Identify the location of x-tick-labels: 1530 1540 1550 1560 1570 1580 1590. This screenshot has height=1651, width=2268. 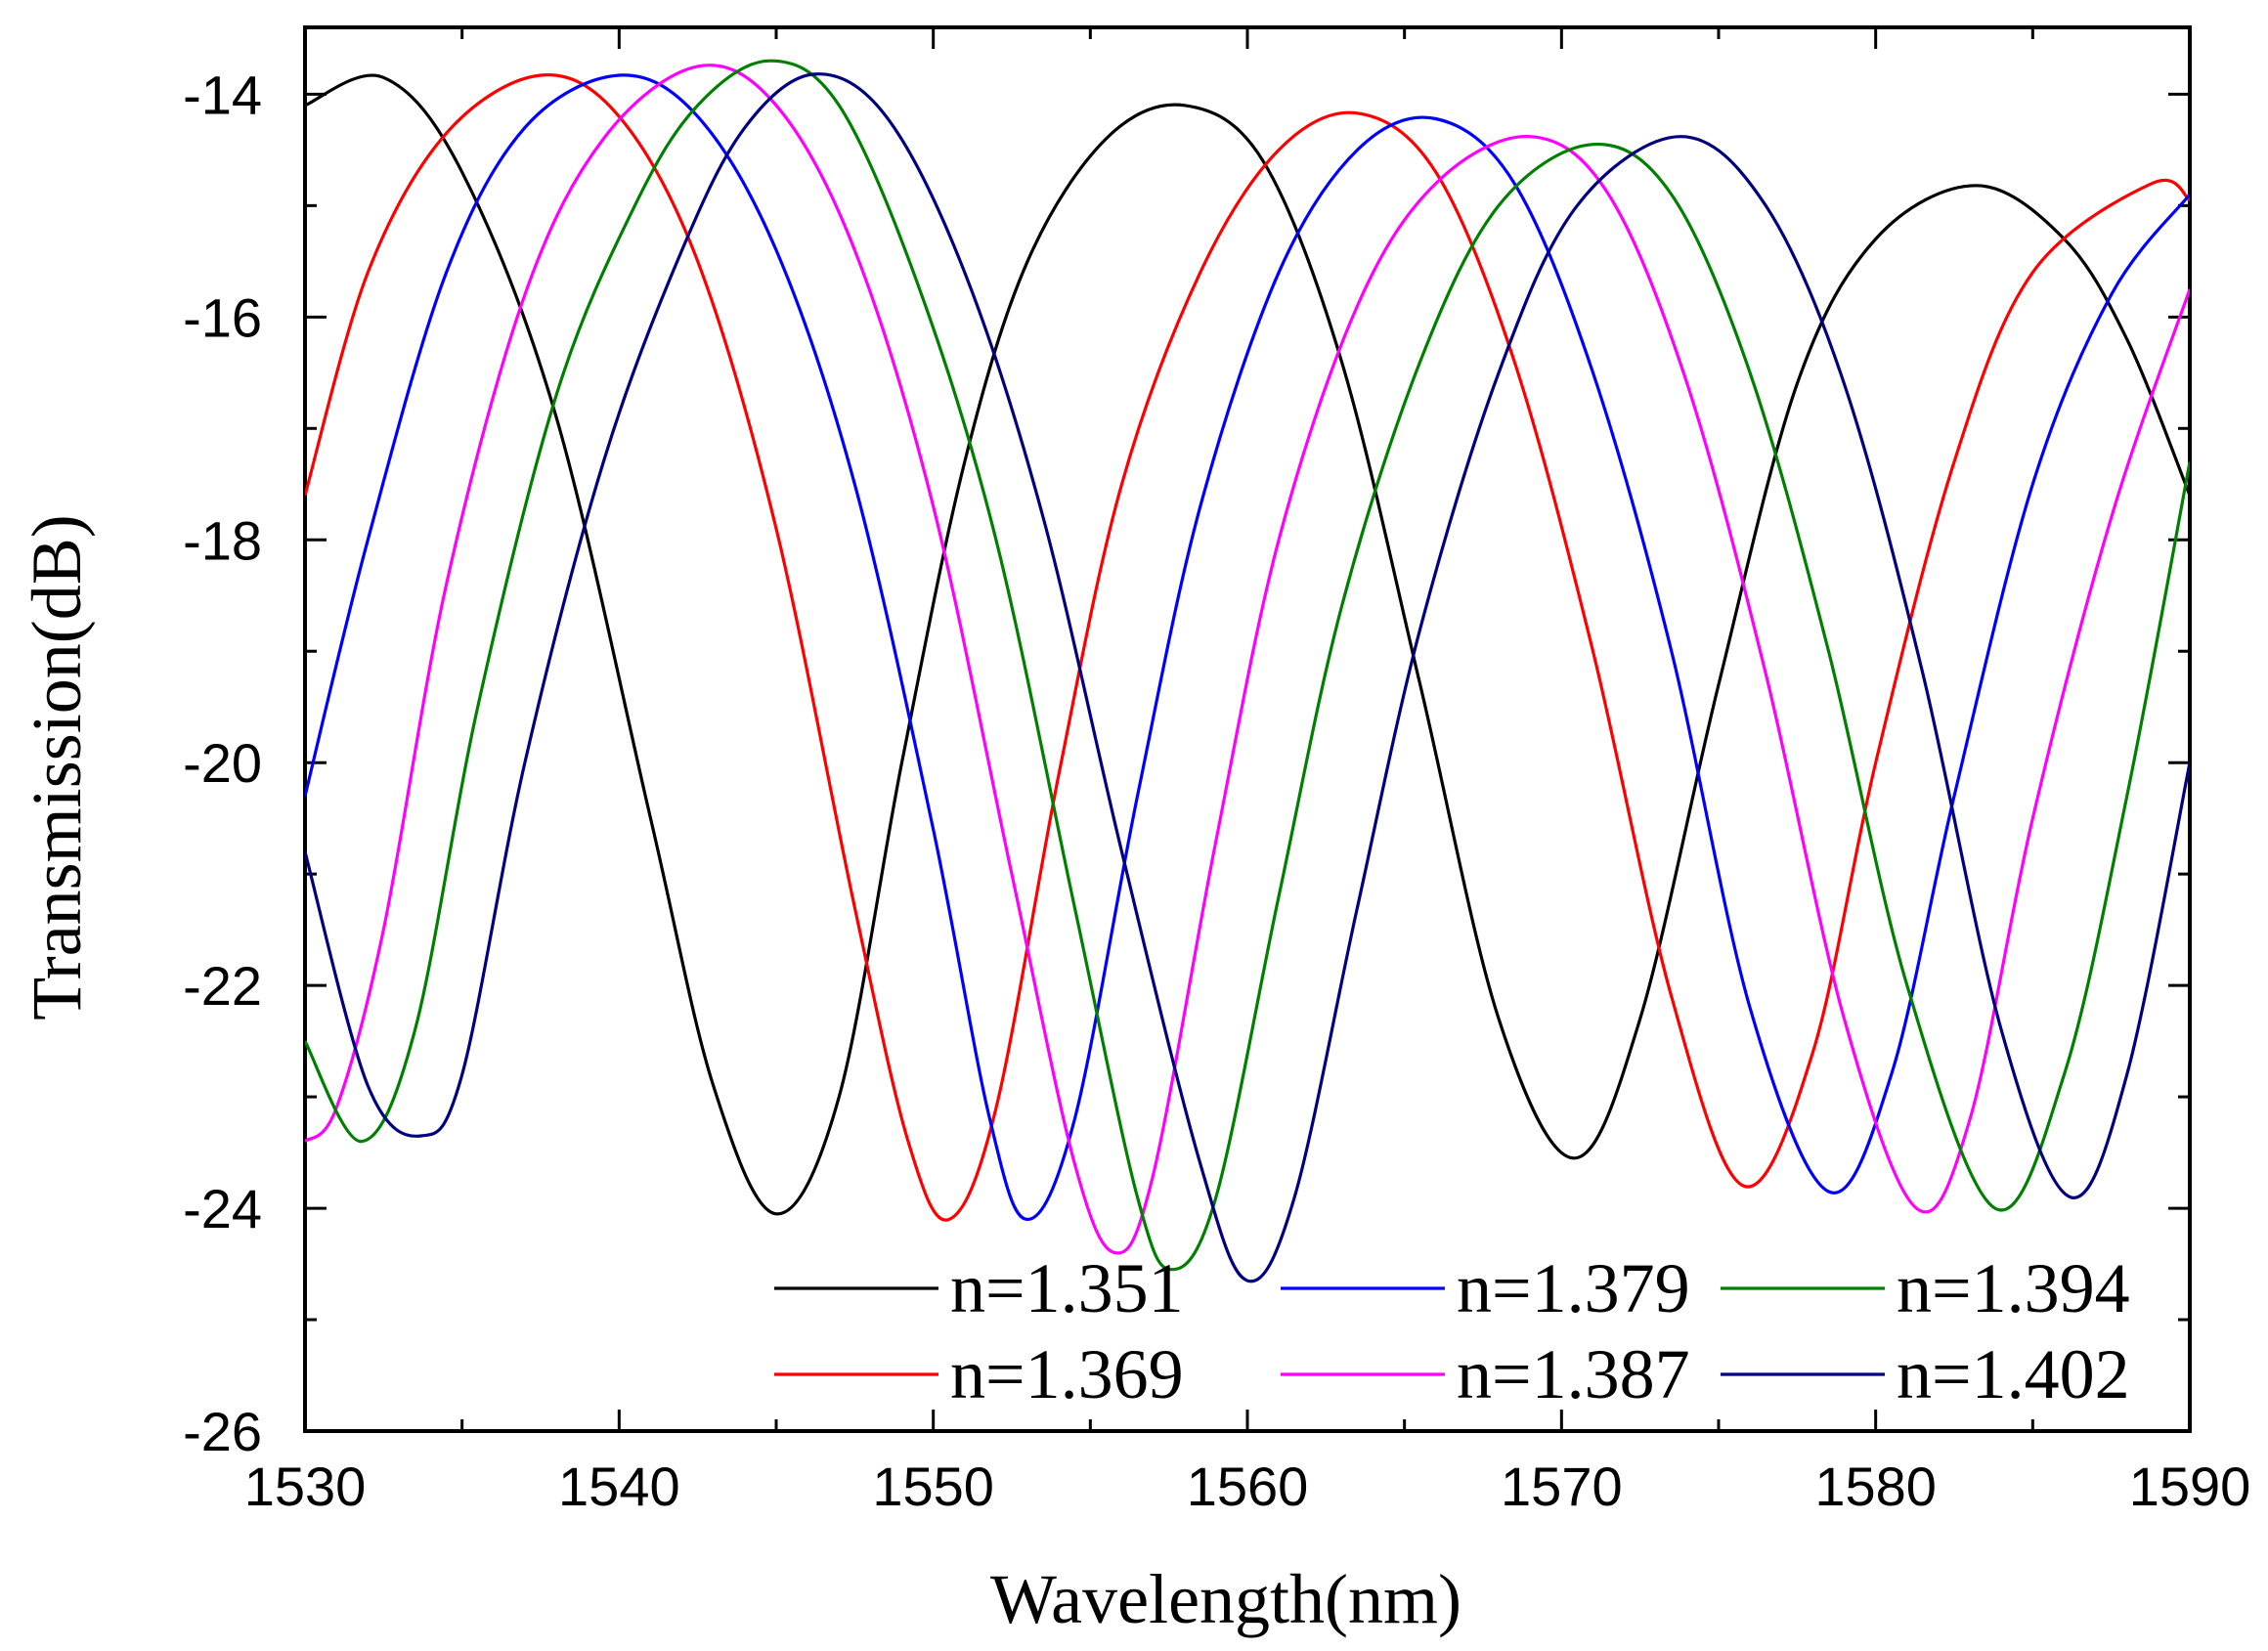
(1247, 1486).